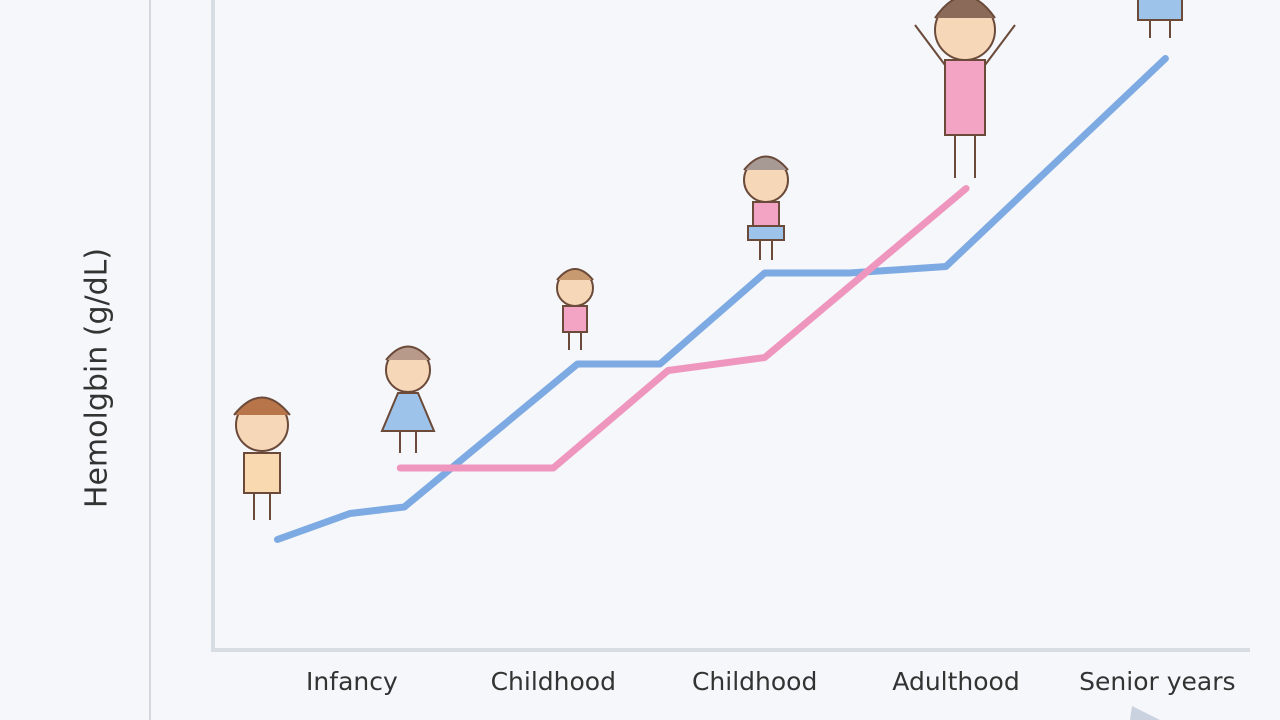 This screenshot has height=720, width=1280. What do you see at coordinates (352, 681) in the screenshot?
I see `x-tick-label: Infancy` at bounding box center [352, 681].